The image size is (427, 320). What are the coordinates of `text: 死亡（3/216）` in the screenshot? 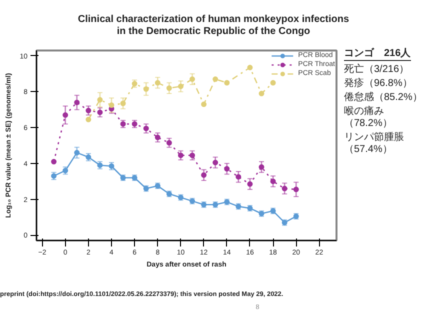 It's located at (377, 70).